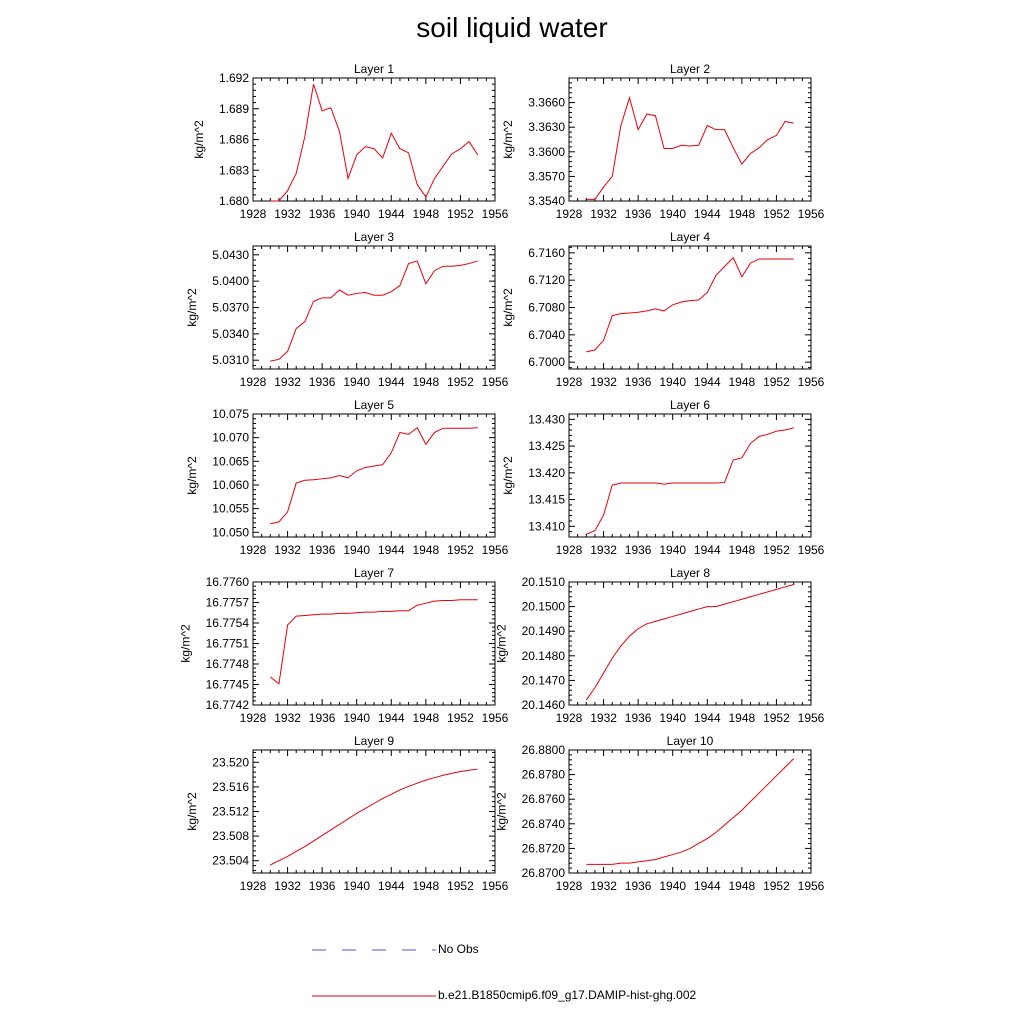 This screenshot has height=1024, width=1024. What do you see at coordinates (234, 140) in the screenshot?
I see `y-tick-label: 1.686` at bounding box center [234, 140].